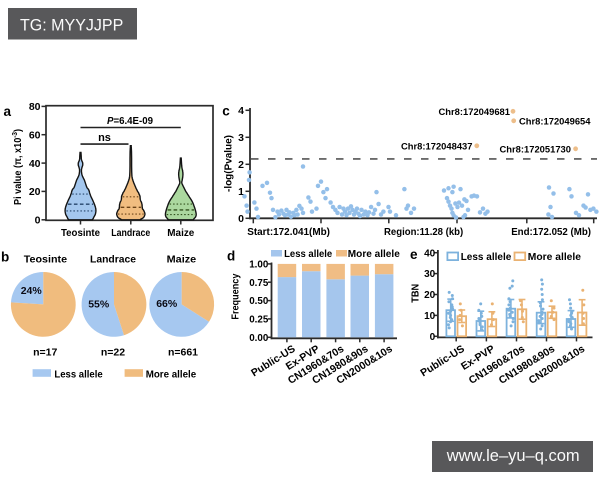 The height and width of the screenshot is (485, 600). I want to click on svg-text: 0.50, so click(259, 301).